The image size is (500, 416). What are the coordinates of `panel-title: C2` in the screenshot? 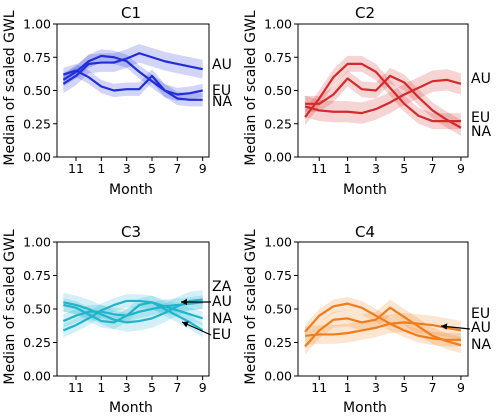 It's located at (365, 13).